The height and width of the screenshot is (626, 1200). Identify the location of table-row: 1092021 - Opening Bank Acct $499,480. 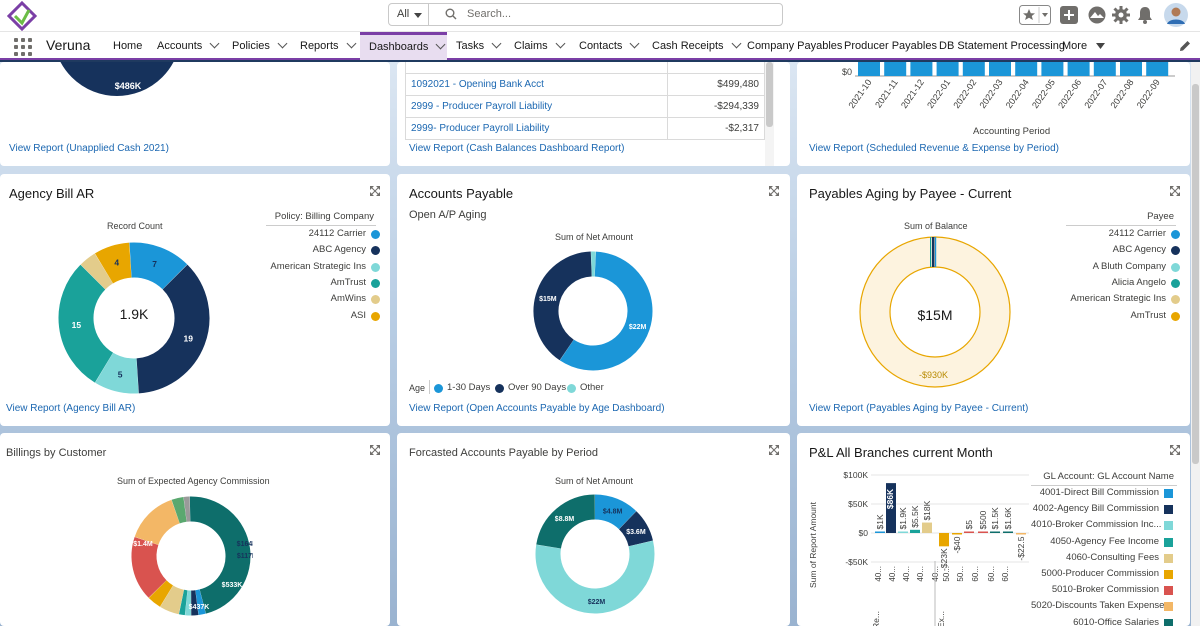
(584, 84).